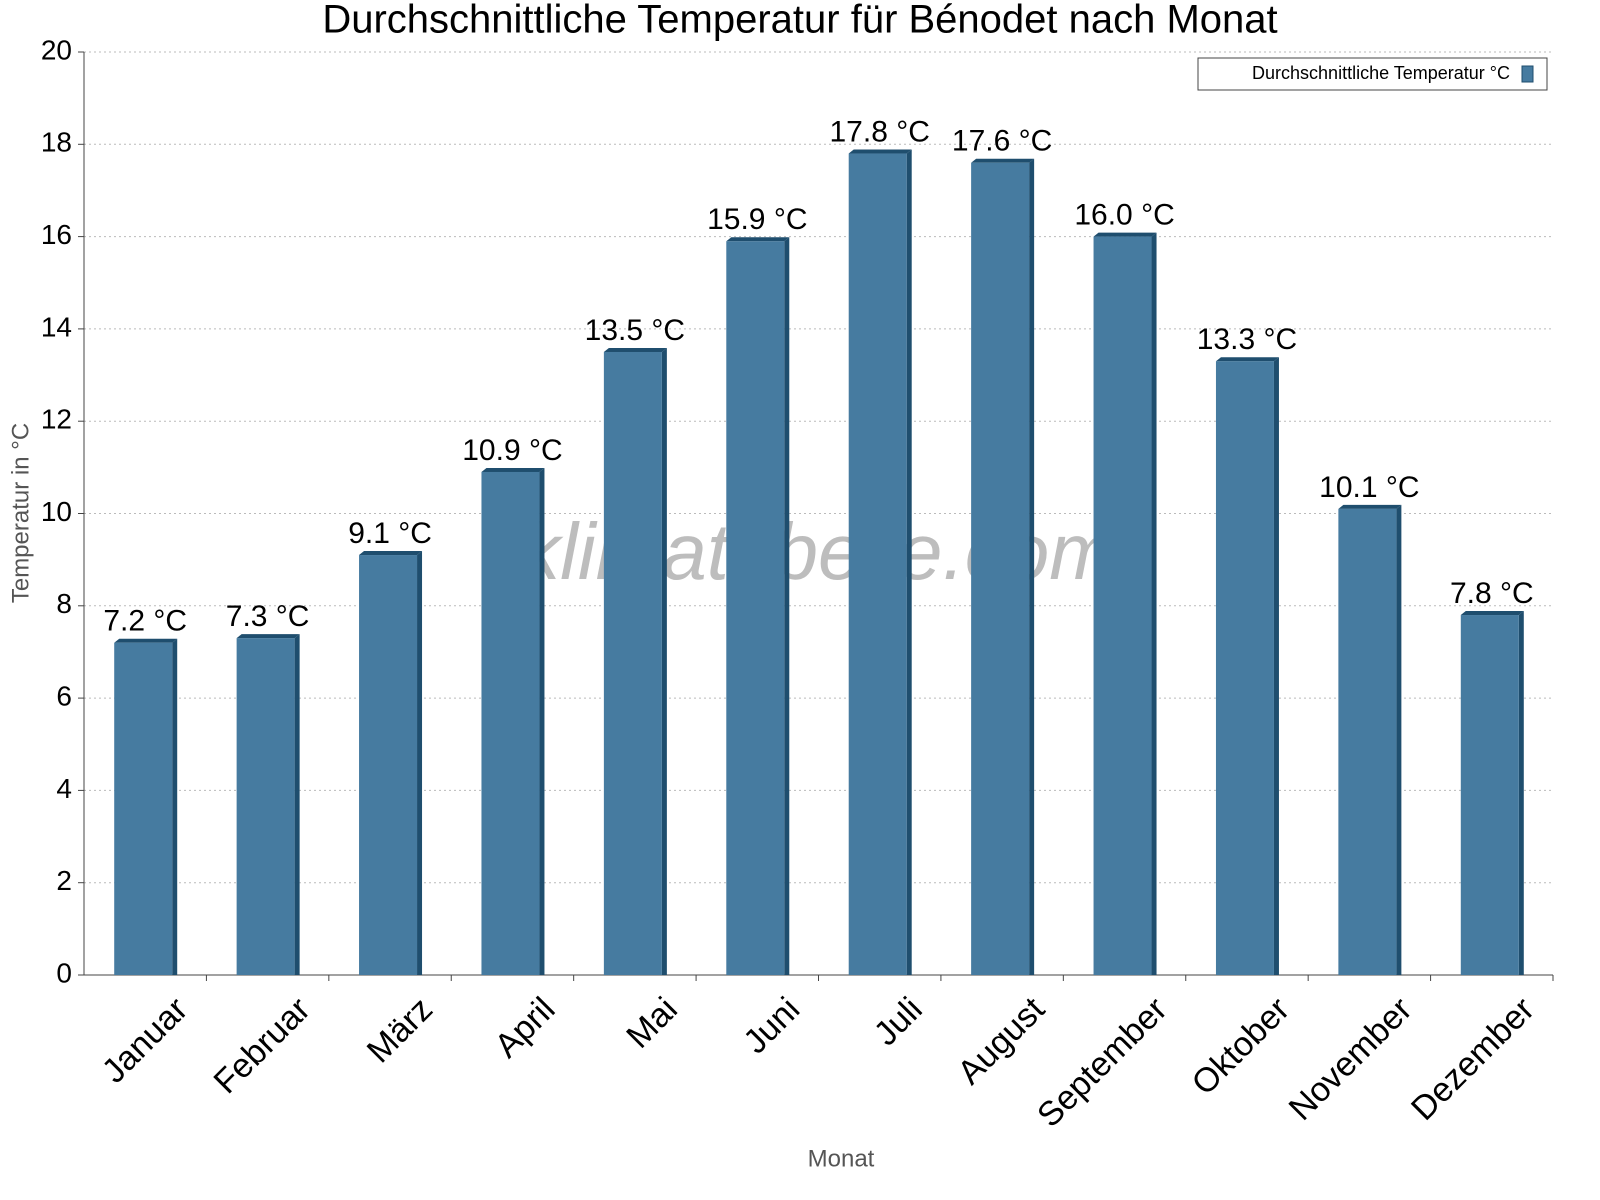 This screenshot has width=1600, height=1200. Describe the element at coordinates (841, 1158) in the screenshot. I see `x-axis-label: Monat` at that location.